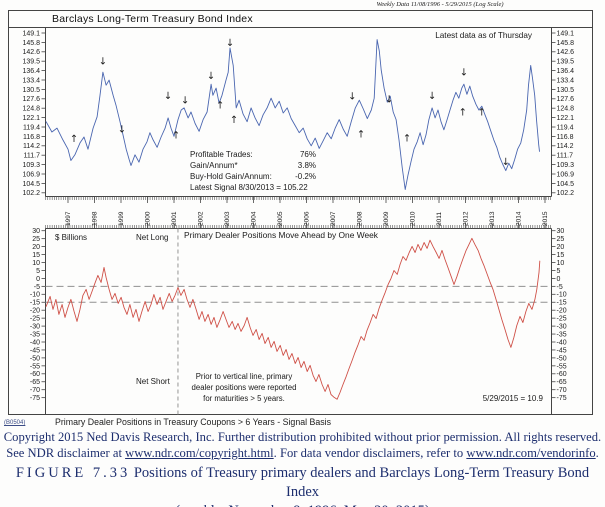 The image size is (605, 507). What do you see at coordinates (253, 165) in the screenshot?
I see `stats-gain-annum: Gain/Annum* 3.8%` at bounding box center [253, 165].